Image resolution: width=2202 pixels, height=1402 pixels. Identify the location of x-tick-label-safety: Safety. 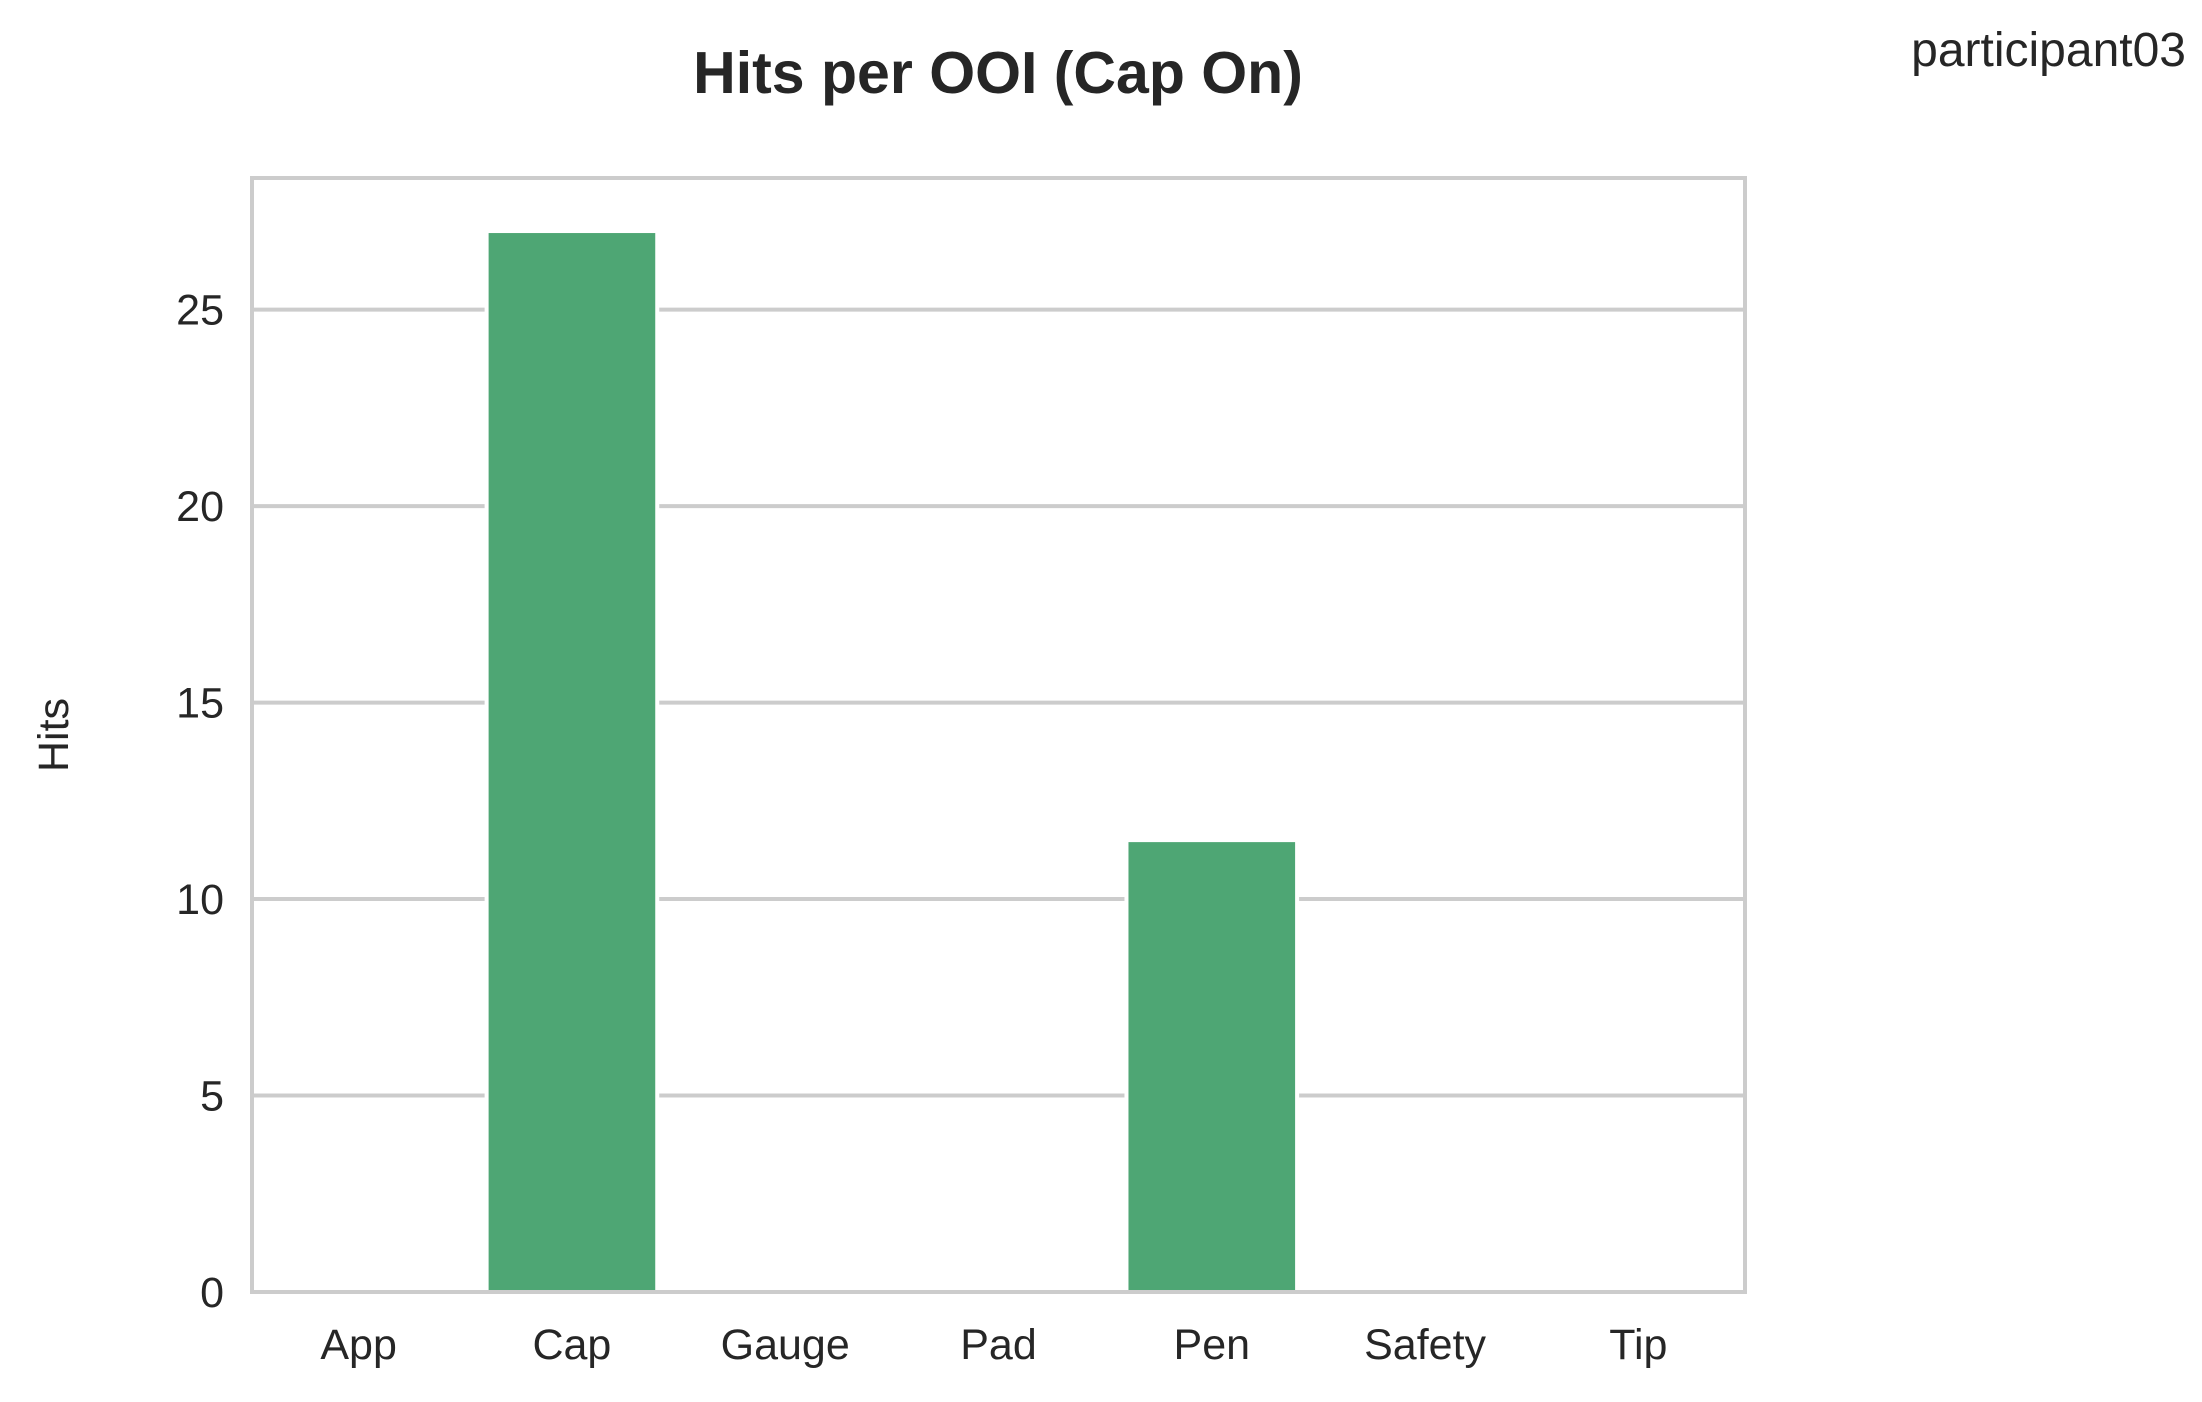
(1425, 1345).